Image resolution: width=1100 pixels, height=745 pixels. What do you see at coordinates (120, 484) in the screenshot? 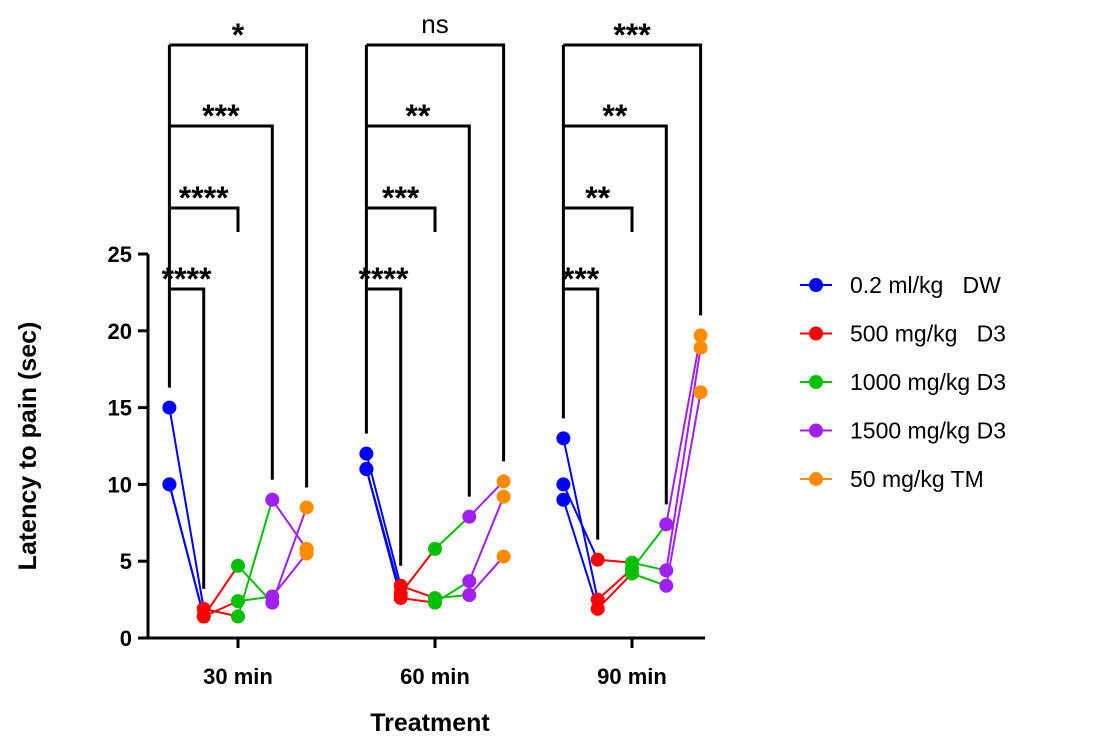
I see `y-tick-label: 10` at bounding box center [120, 484].